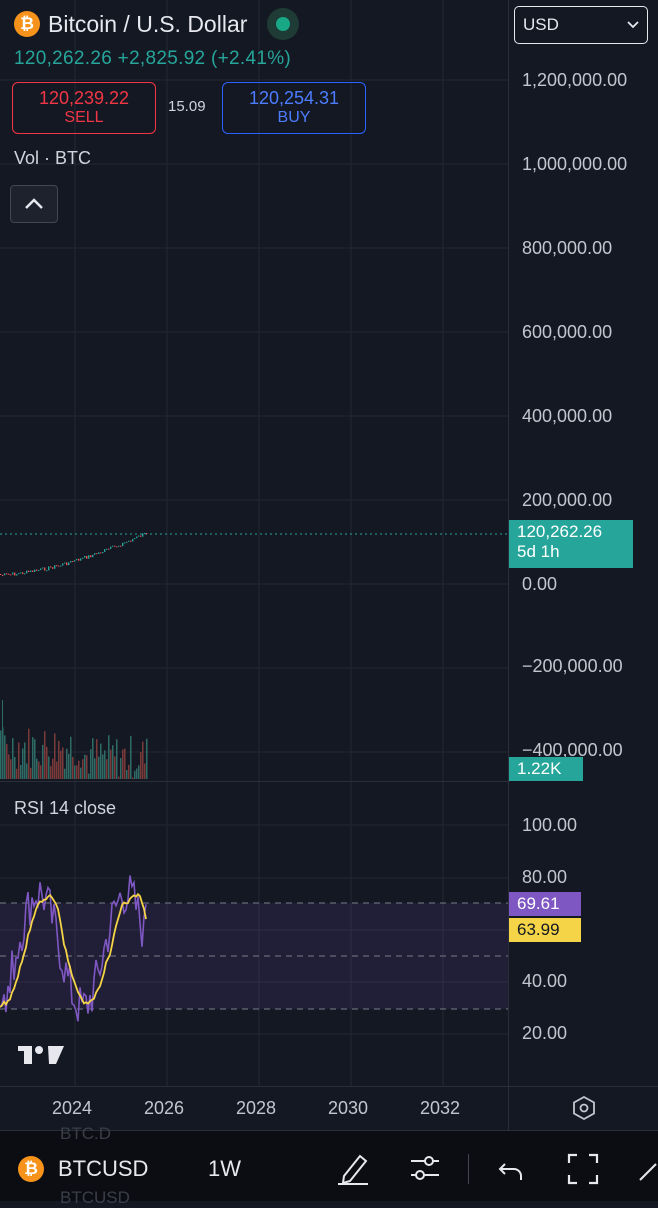 The height and width of the screenshot is (1208, 658). Describe the element at coordinates (545, 981) in the screenshot. I see `rsi-axis-label: 40.00` at that location.